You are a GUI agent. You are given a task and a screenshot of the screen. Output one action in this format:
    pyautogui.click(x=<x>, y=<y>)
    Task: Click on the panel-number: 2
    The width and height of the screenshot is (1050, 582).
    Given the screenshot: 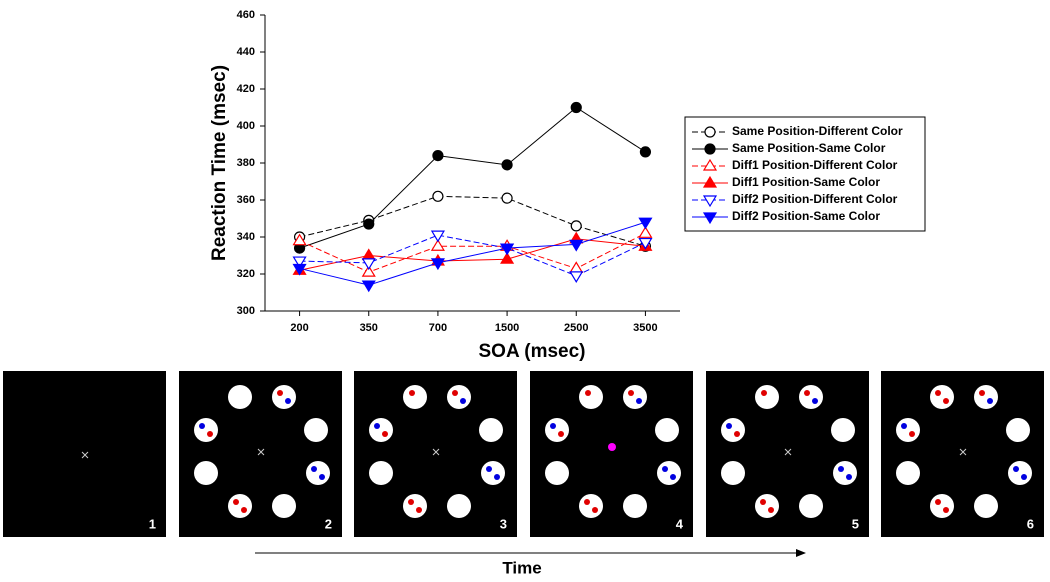 What is the action you would take?
    pyautogui.click(x=328, y=523)
    